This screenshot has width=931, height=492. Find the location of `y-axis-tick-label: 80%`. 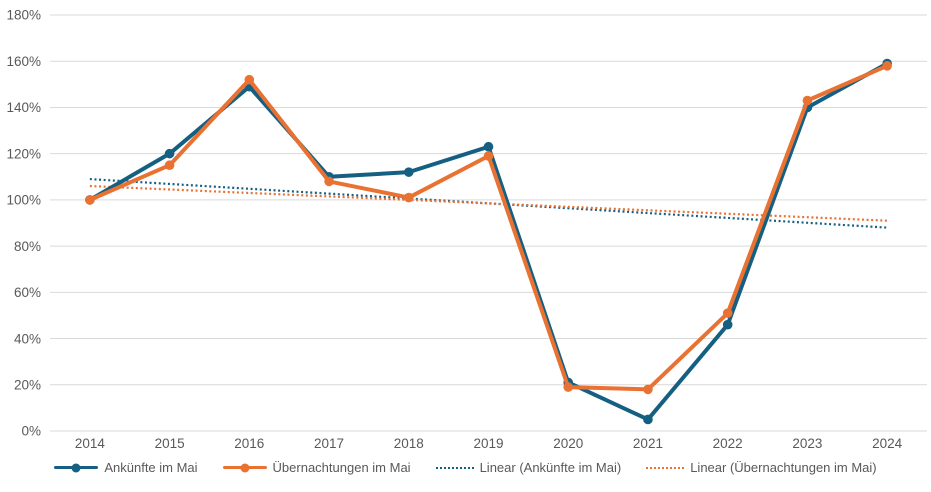

y-axis-tick-label: 80% is located at coordinates (27, 246).